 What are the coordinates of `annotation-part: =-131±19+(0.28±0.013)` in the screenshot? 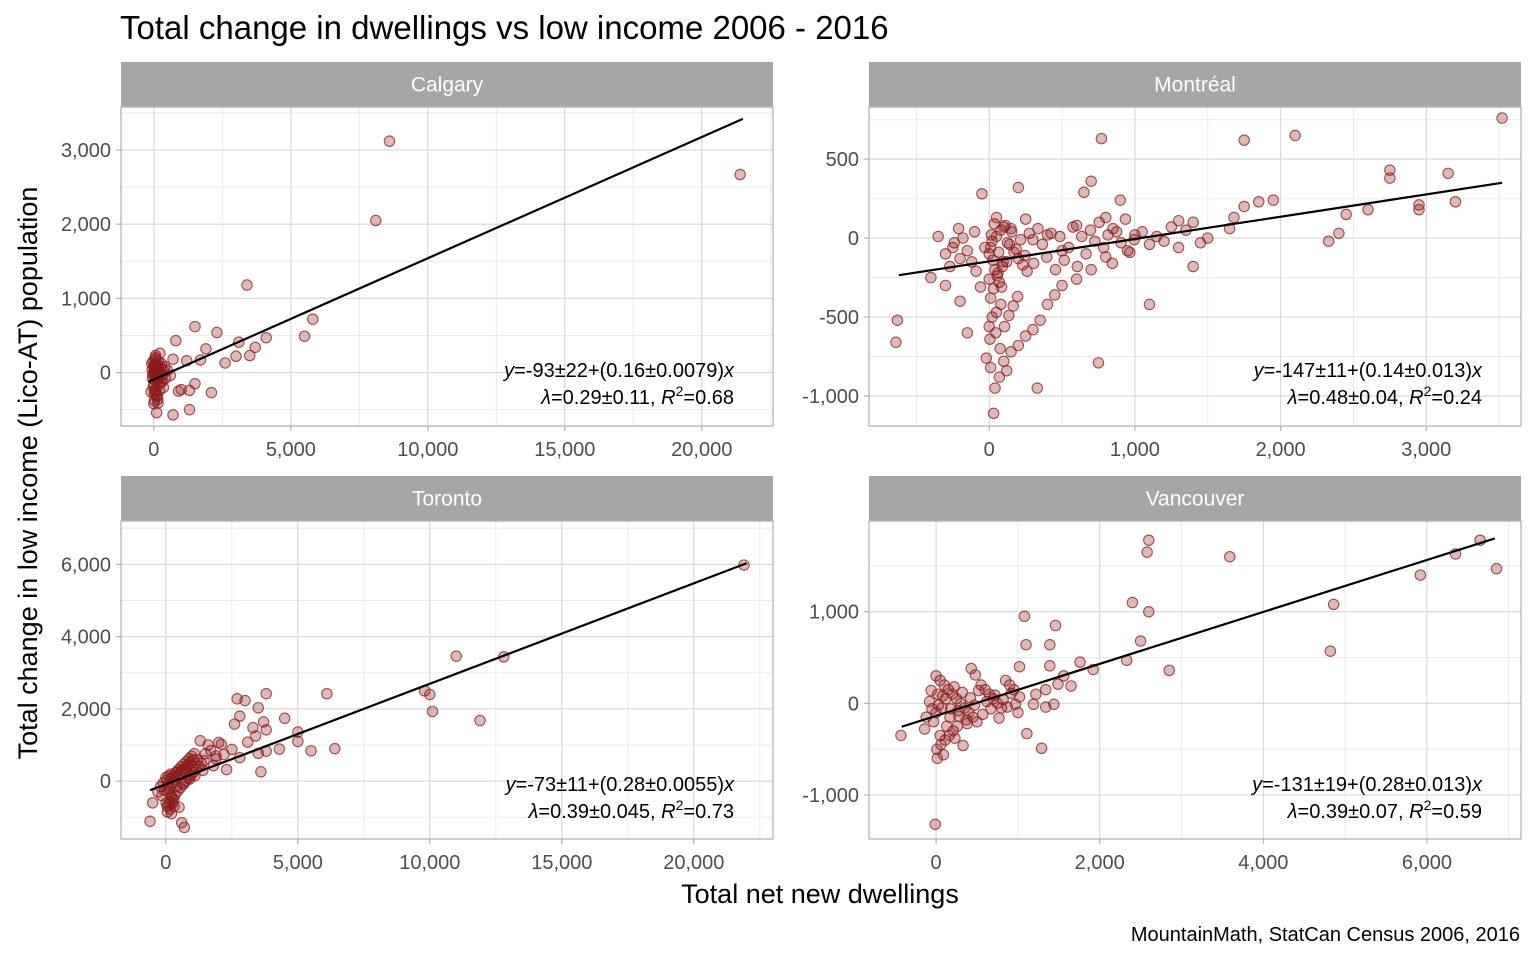 It's located at (1367, 785).